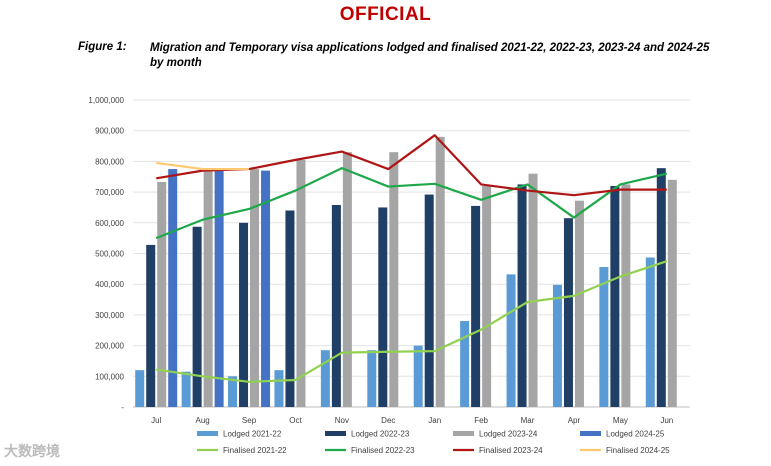 This screenshot has width=771, height=466. Describe the element at coordinates (109, 315) in the screenshot. I see `y-tick-label: 300,000` at that location.